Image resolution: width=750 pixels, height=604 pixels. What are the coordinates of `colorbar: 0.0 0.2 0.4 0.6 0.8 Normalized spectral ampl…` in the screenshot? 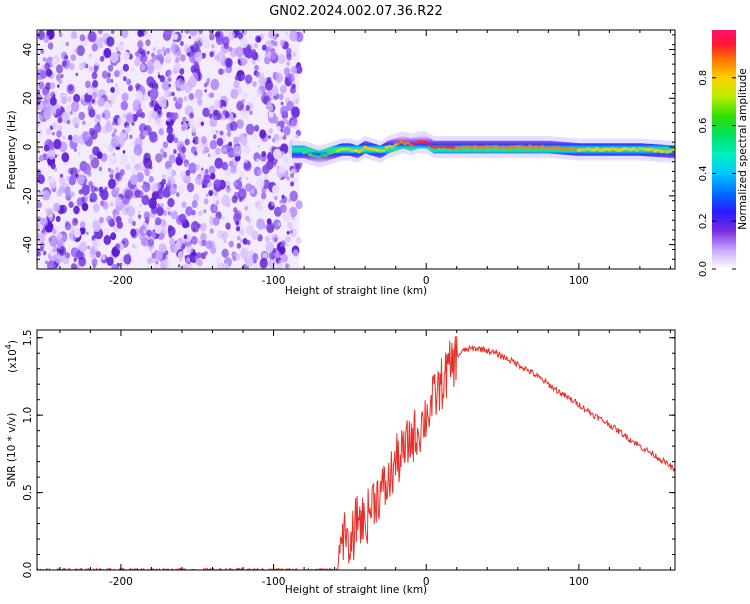 It's located at (723, 153).